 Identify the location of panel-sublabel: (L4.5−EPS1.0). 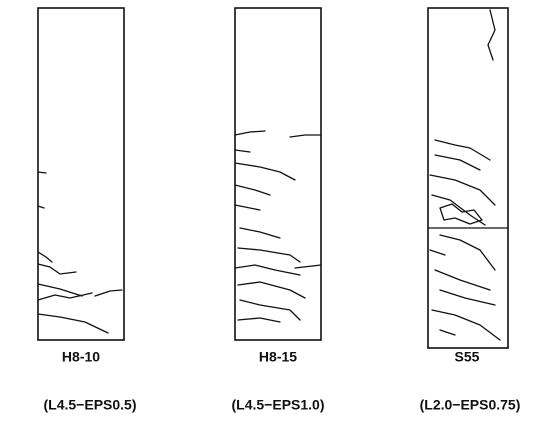
(278, 405).